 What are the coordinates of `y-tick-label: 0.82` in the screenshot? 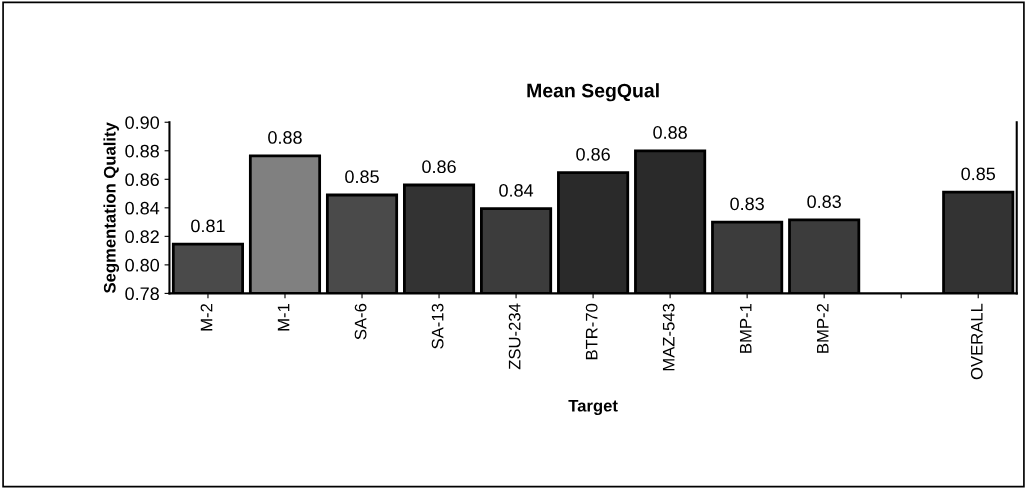 It's located at (142, 237).